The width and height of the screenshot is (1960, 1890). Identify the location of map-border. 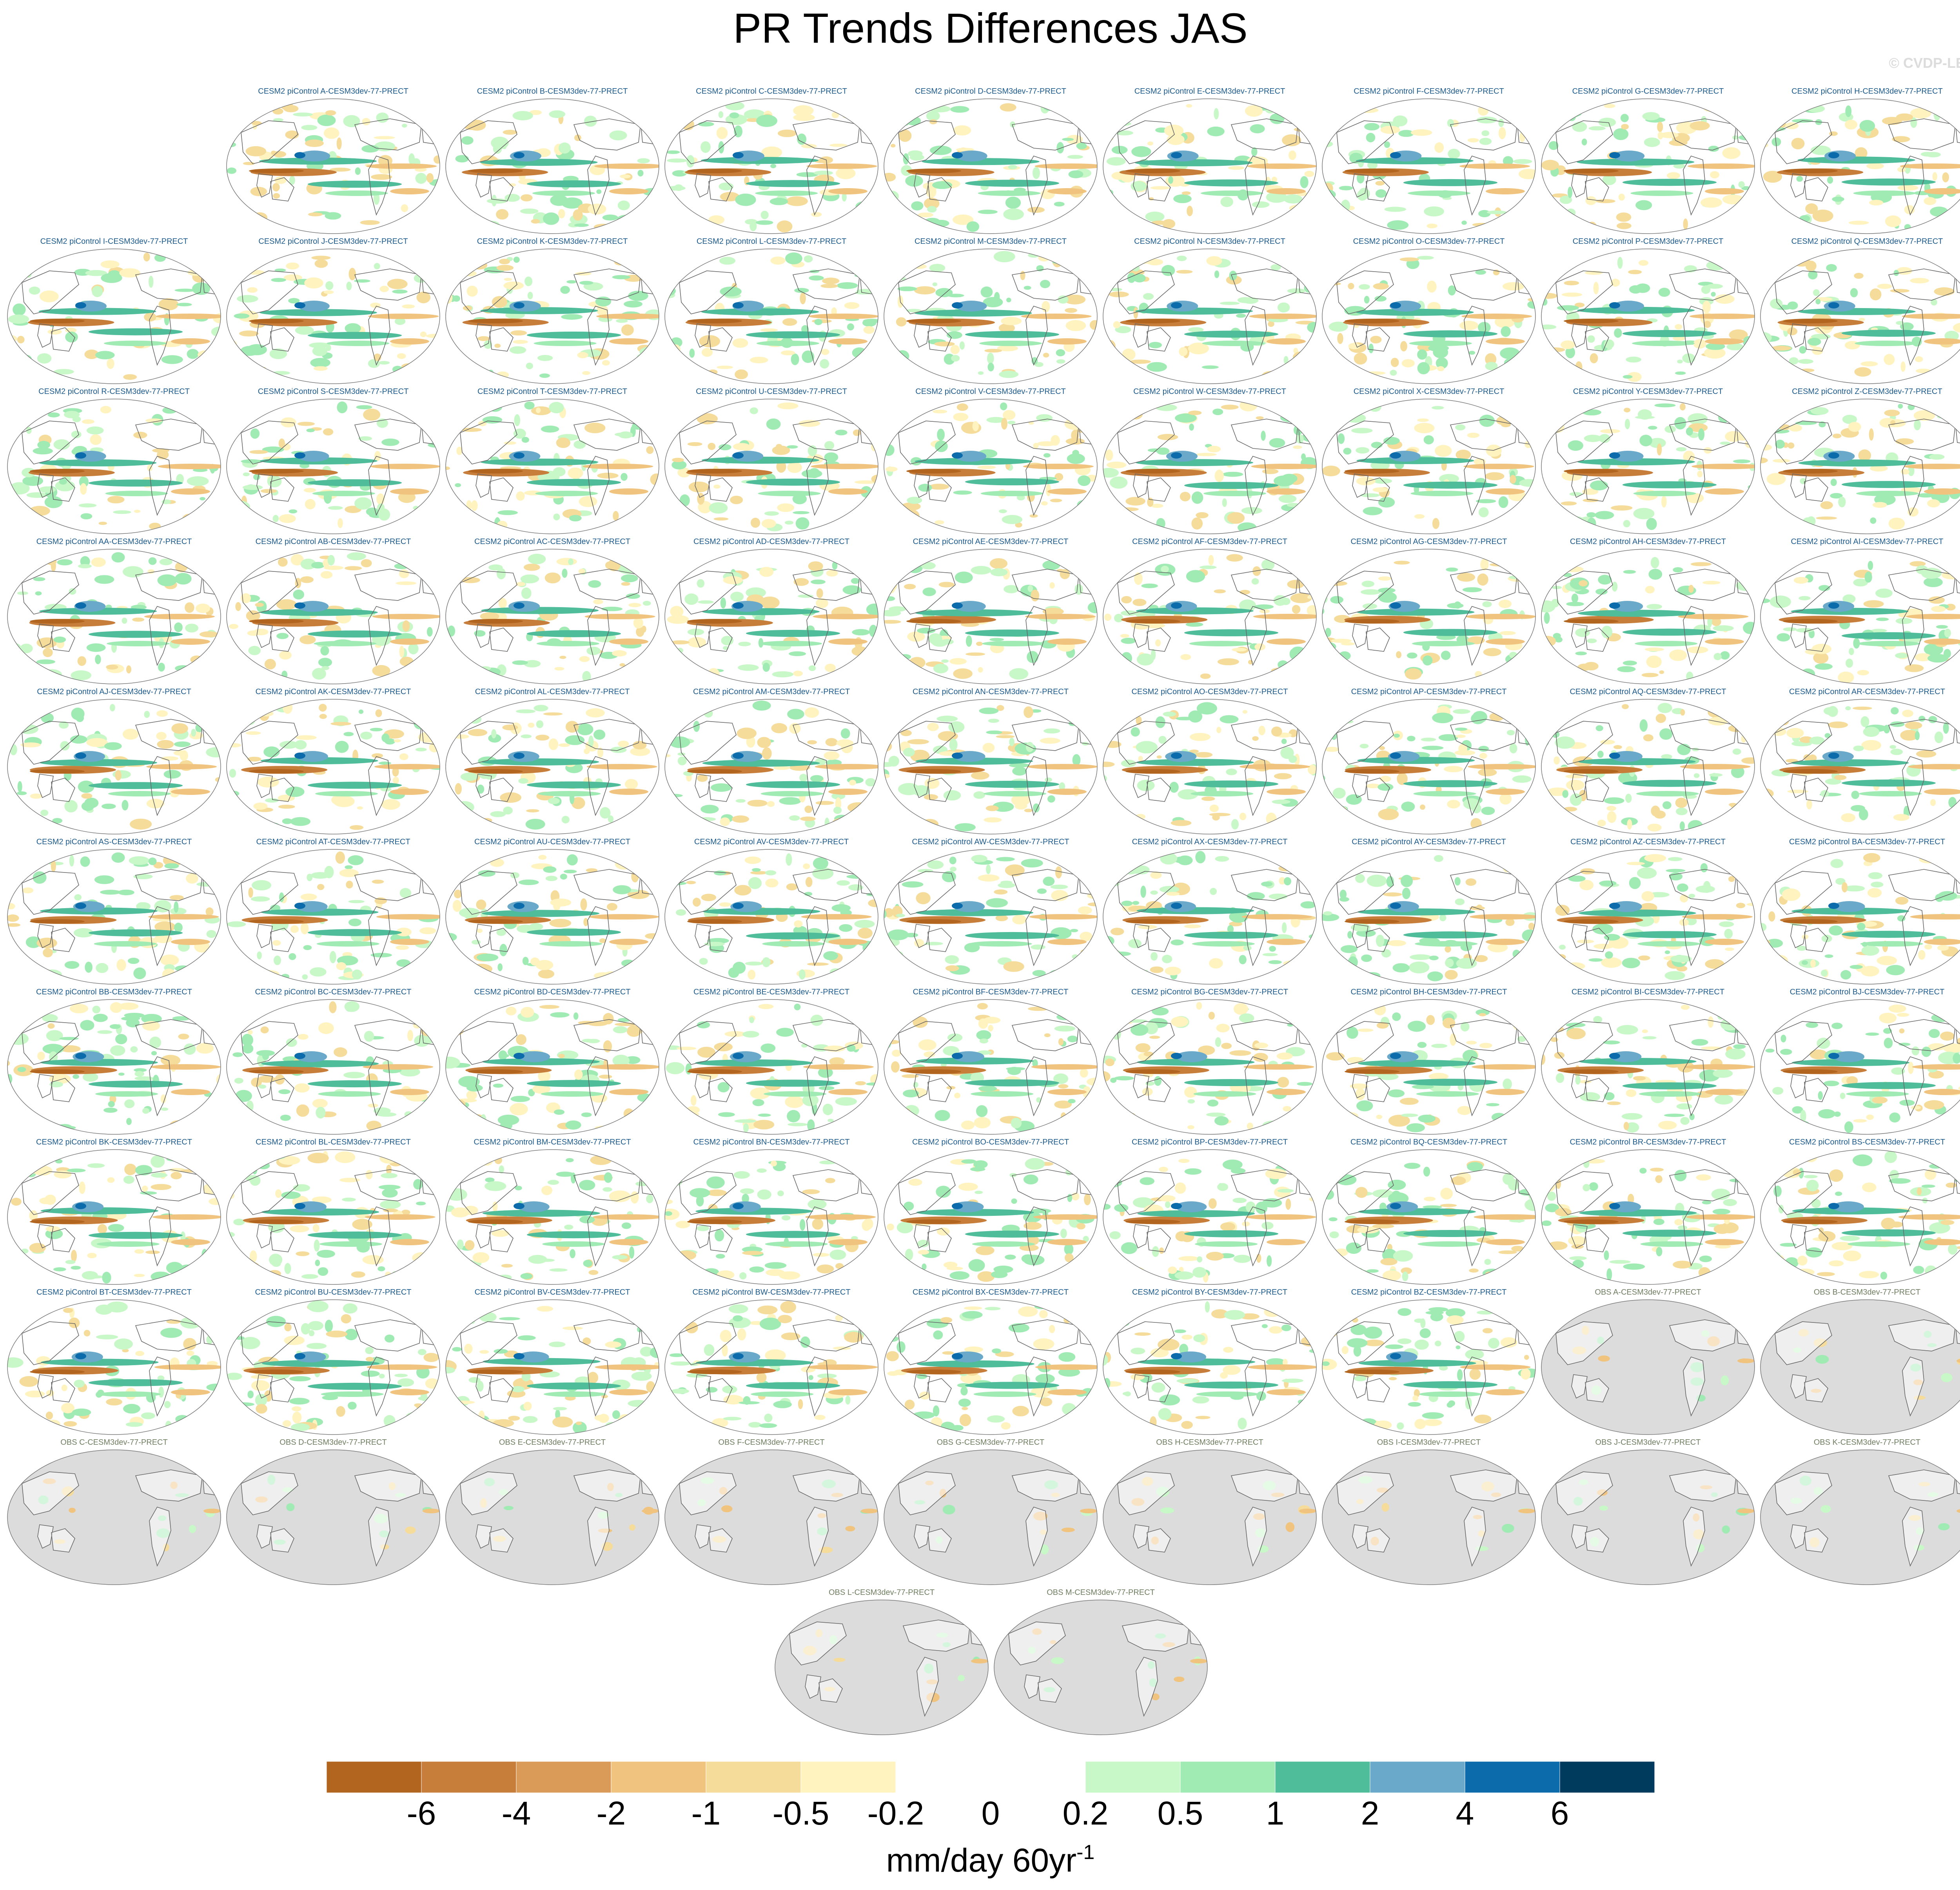
(1210, 917).